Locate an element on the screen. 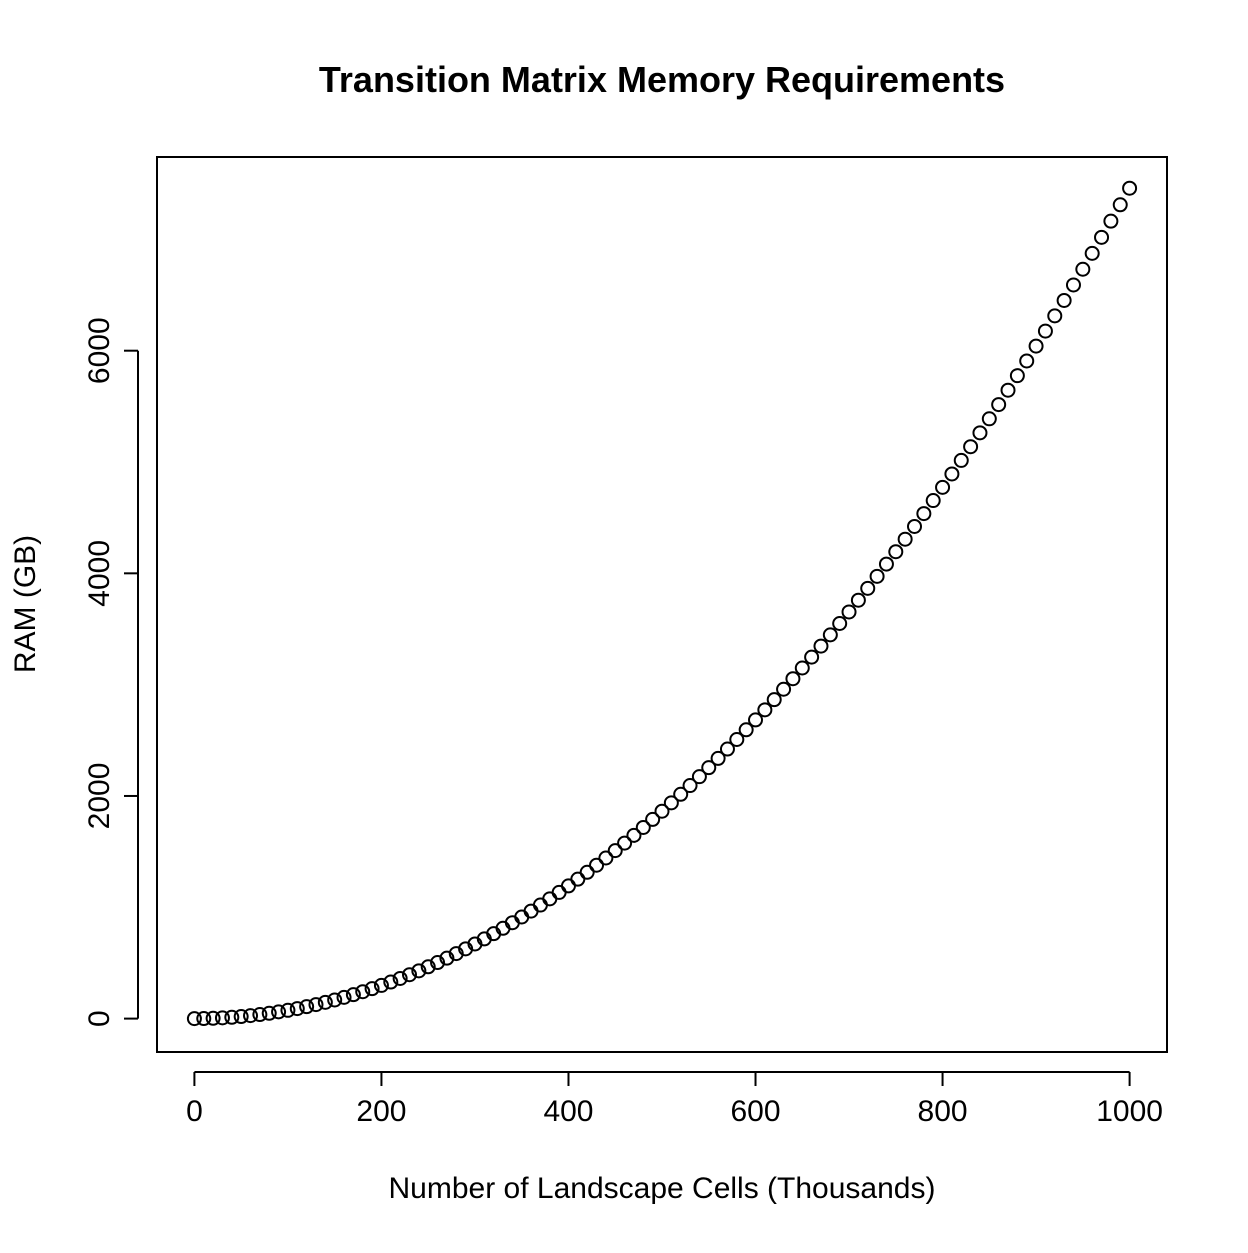  x-axis-label: Number of Landscape Cells (Thousands) is located at coordinates (662, 1188).